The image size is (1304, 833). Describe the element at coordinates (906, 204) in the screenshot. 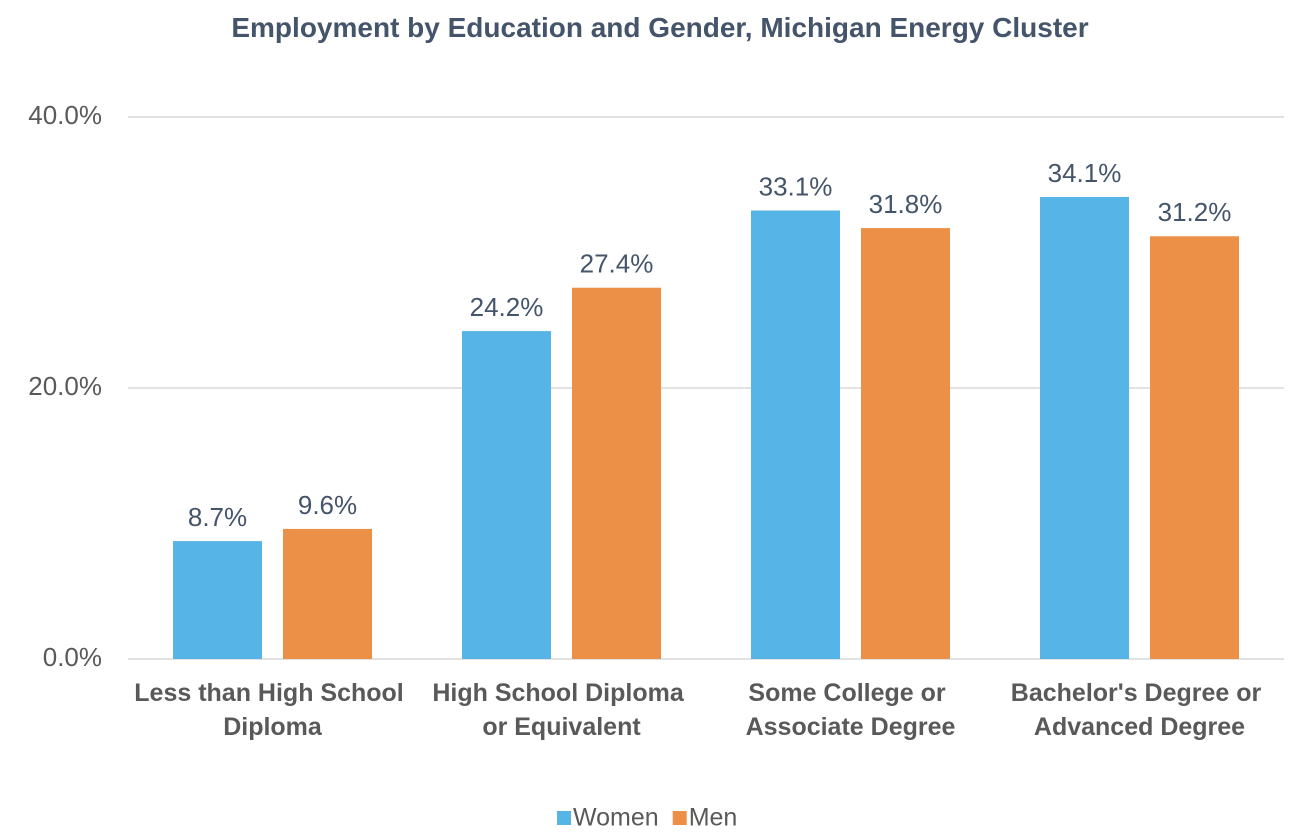

I see `data-label: 31.8%` at that location.